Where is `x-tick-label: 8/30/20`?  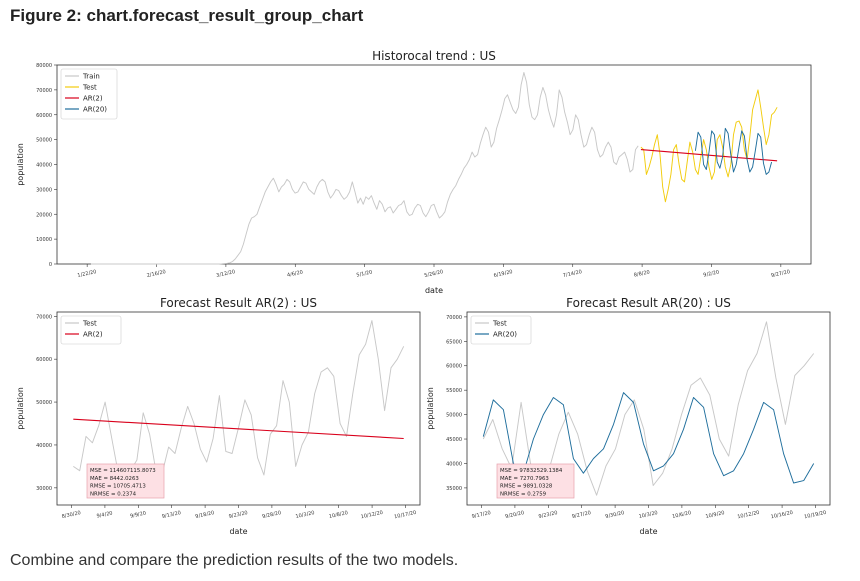 x-tick-label: 8/30/20 is located at coordinates (71, 515).